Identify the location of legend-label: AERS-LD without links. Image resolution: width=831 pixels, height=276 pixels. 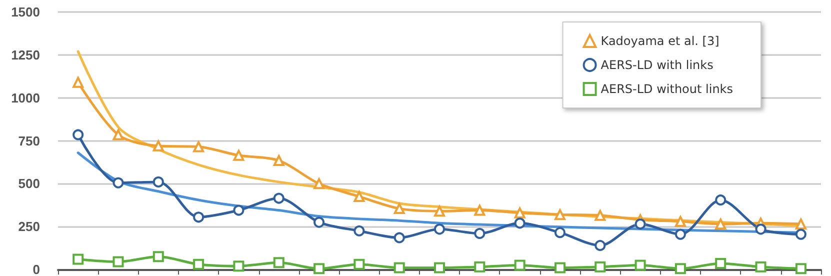
(666, 89).